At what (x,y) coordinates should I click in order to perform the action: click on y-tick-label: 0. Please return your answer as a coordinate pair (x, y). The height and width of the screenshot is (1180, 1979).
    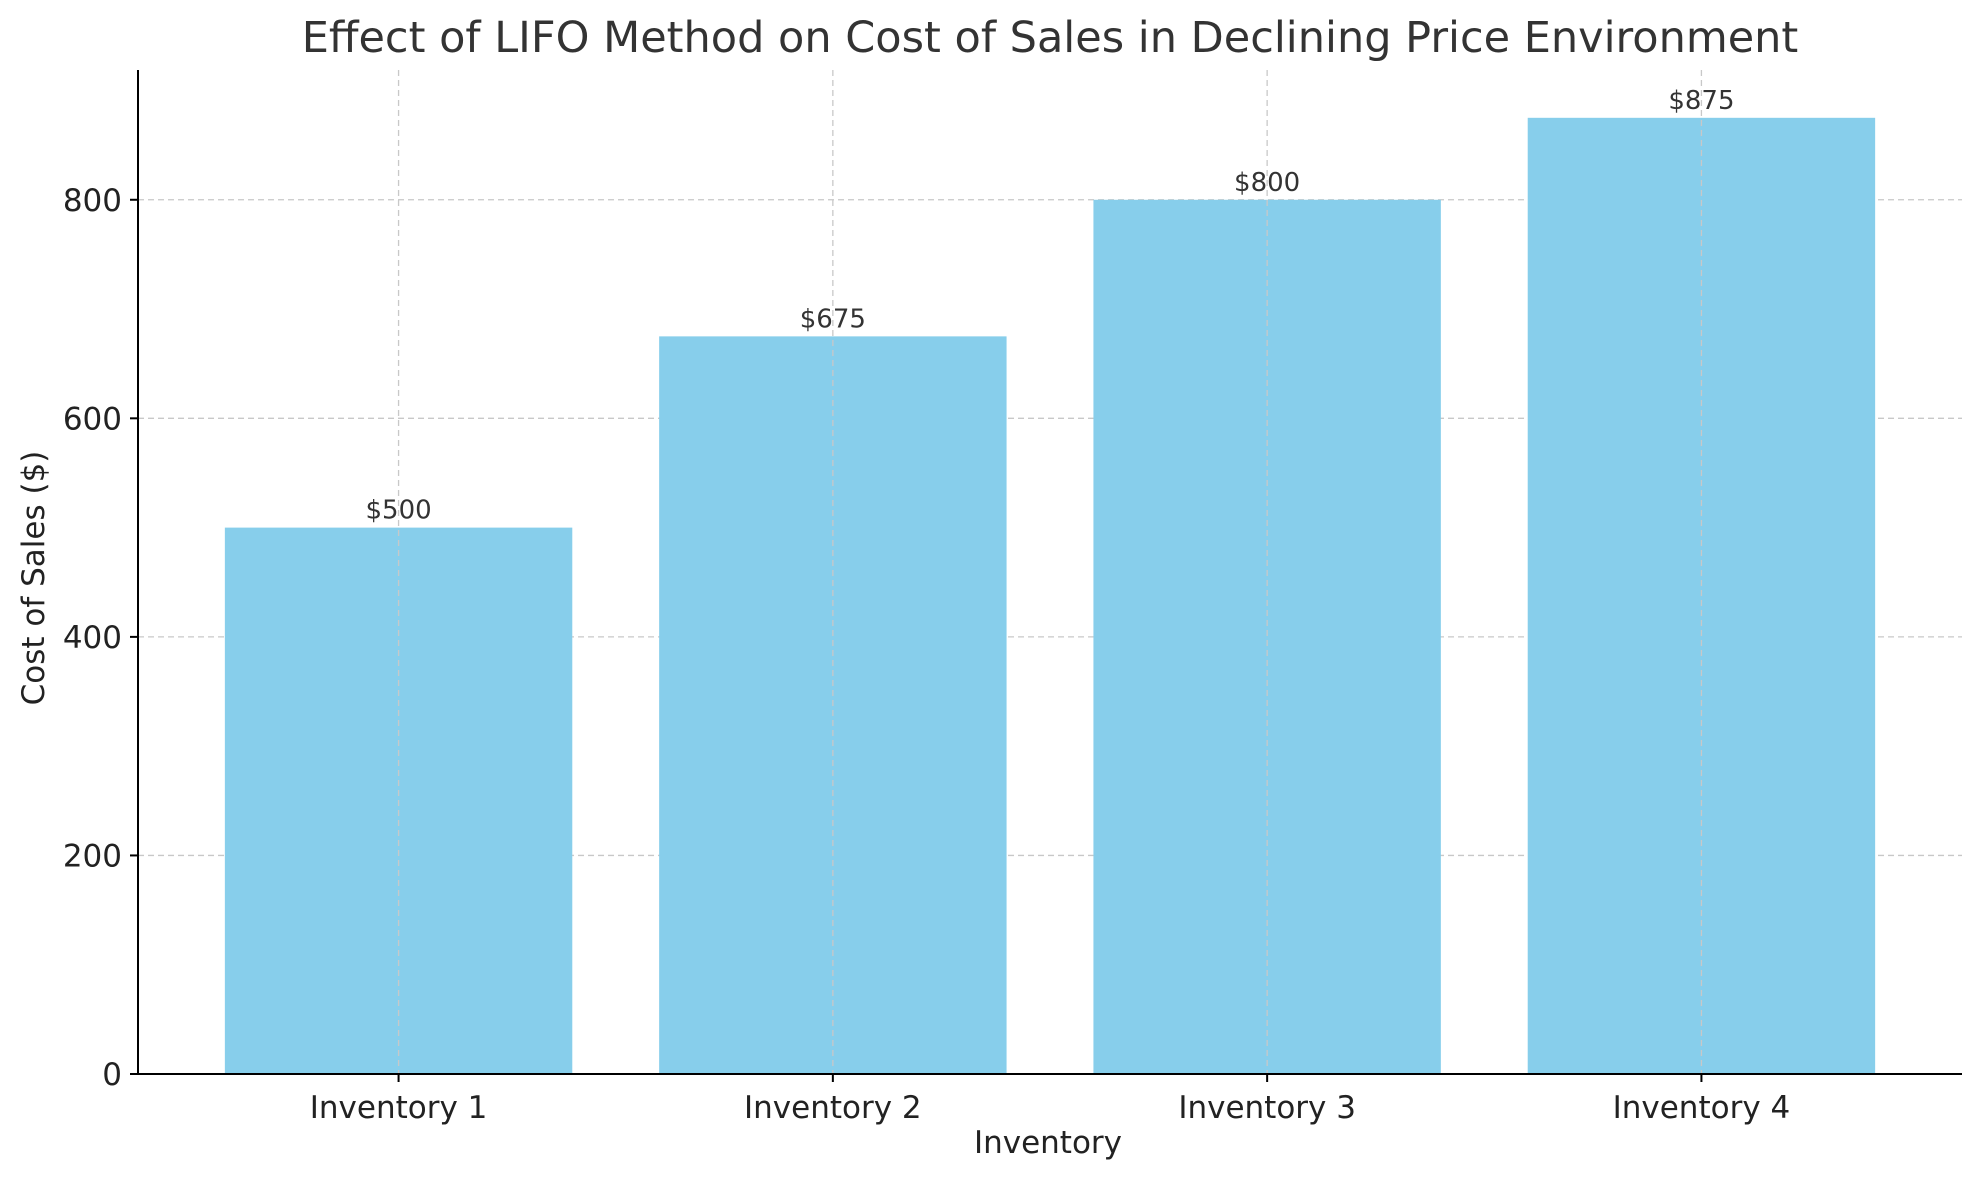
    Looking at the image, I should click on (112, 1075).